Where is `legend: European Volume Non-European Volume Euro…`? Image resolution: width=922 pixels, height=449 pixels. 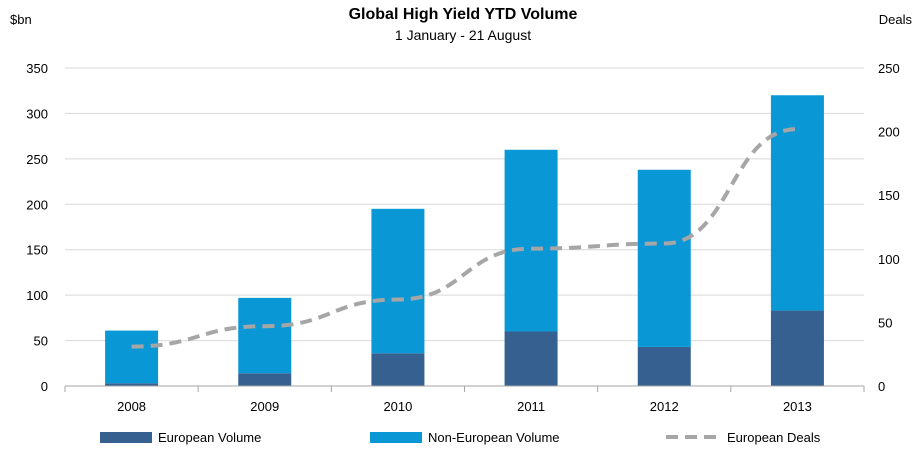 legend: European Volume Non-European Volume Euro… is located at coordinates (460, 437).